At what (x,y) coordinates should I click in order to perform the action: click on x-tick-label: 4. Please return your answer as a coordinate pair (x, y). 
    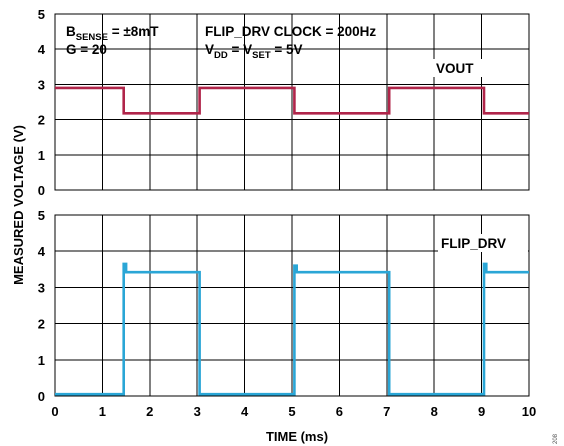
    Looking at the image, I should click on (245, 411).